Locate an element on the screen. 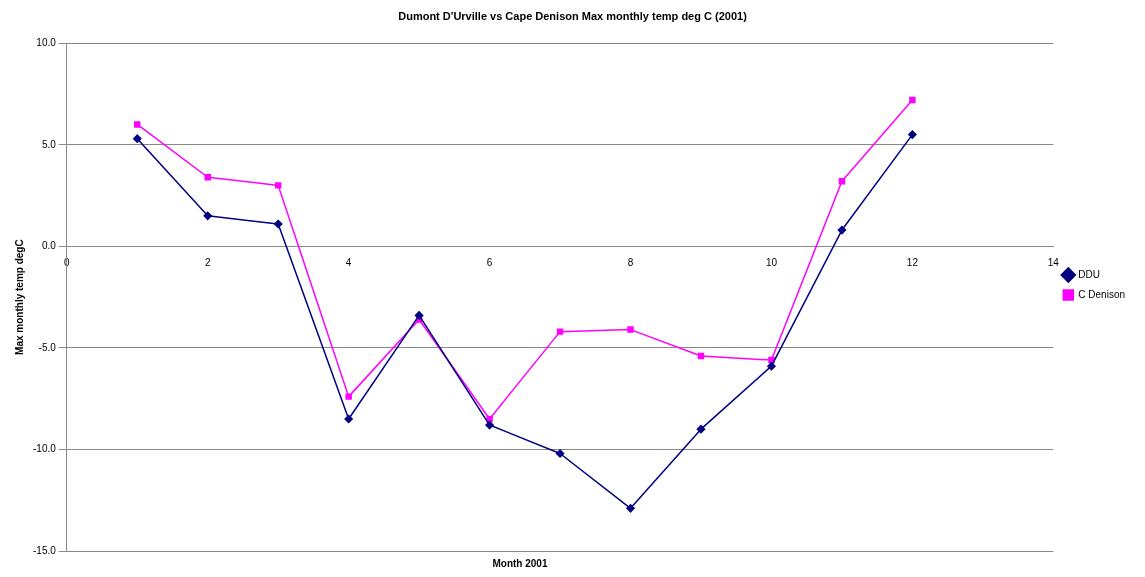 The height and width of the screenshot is (577, 1145). x-tick-label: 10 is located at coordinates (771, 263).